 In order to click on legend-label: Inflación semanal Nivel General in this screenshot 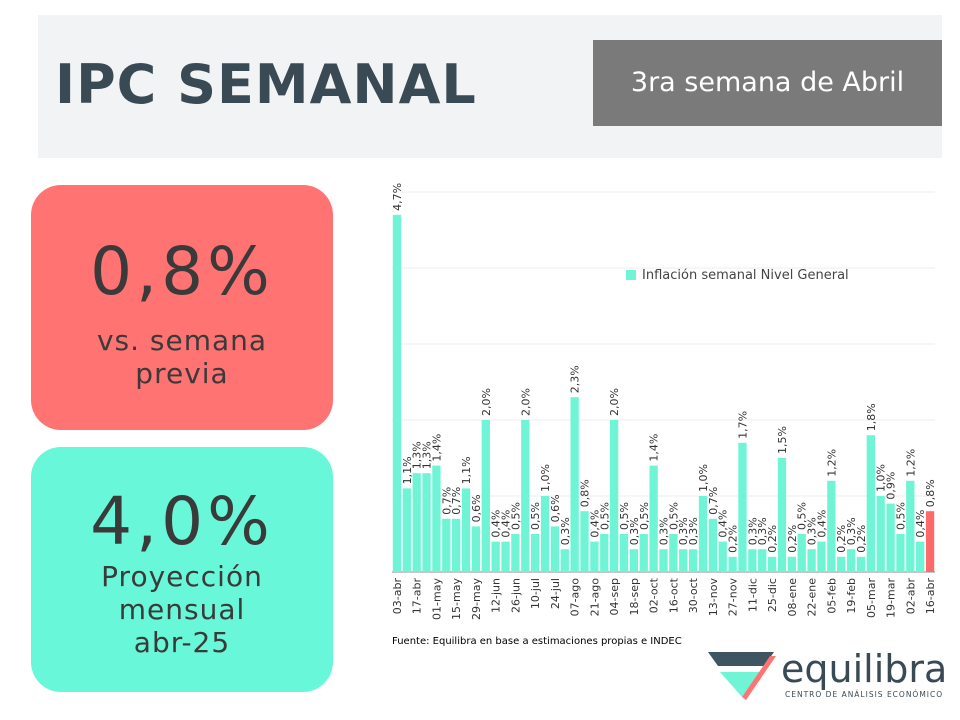, I will do `click(745, 275)`.